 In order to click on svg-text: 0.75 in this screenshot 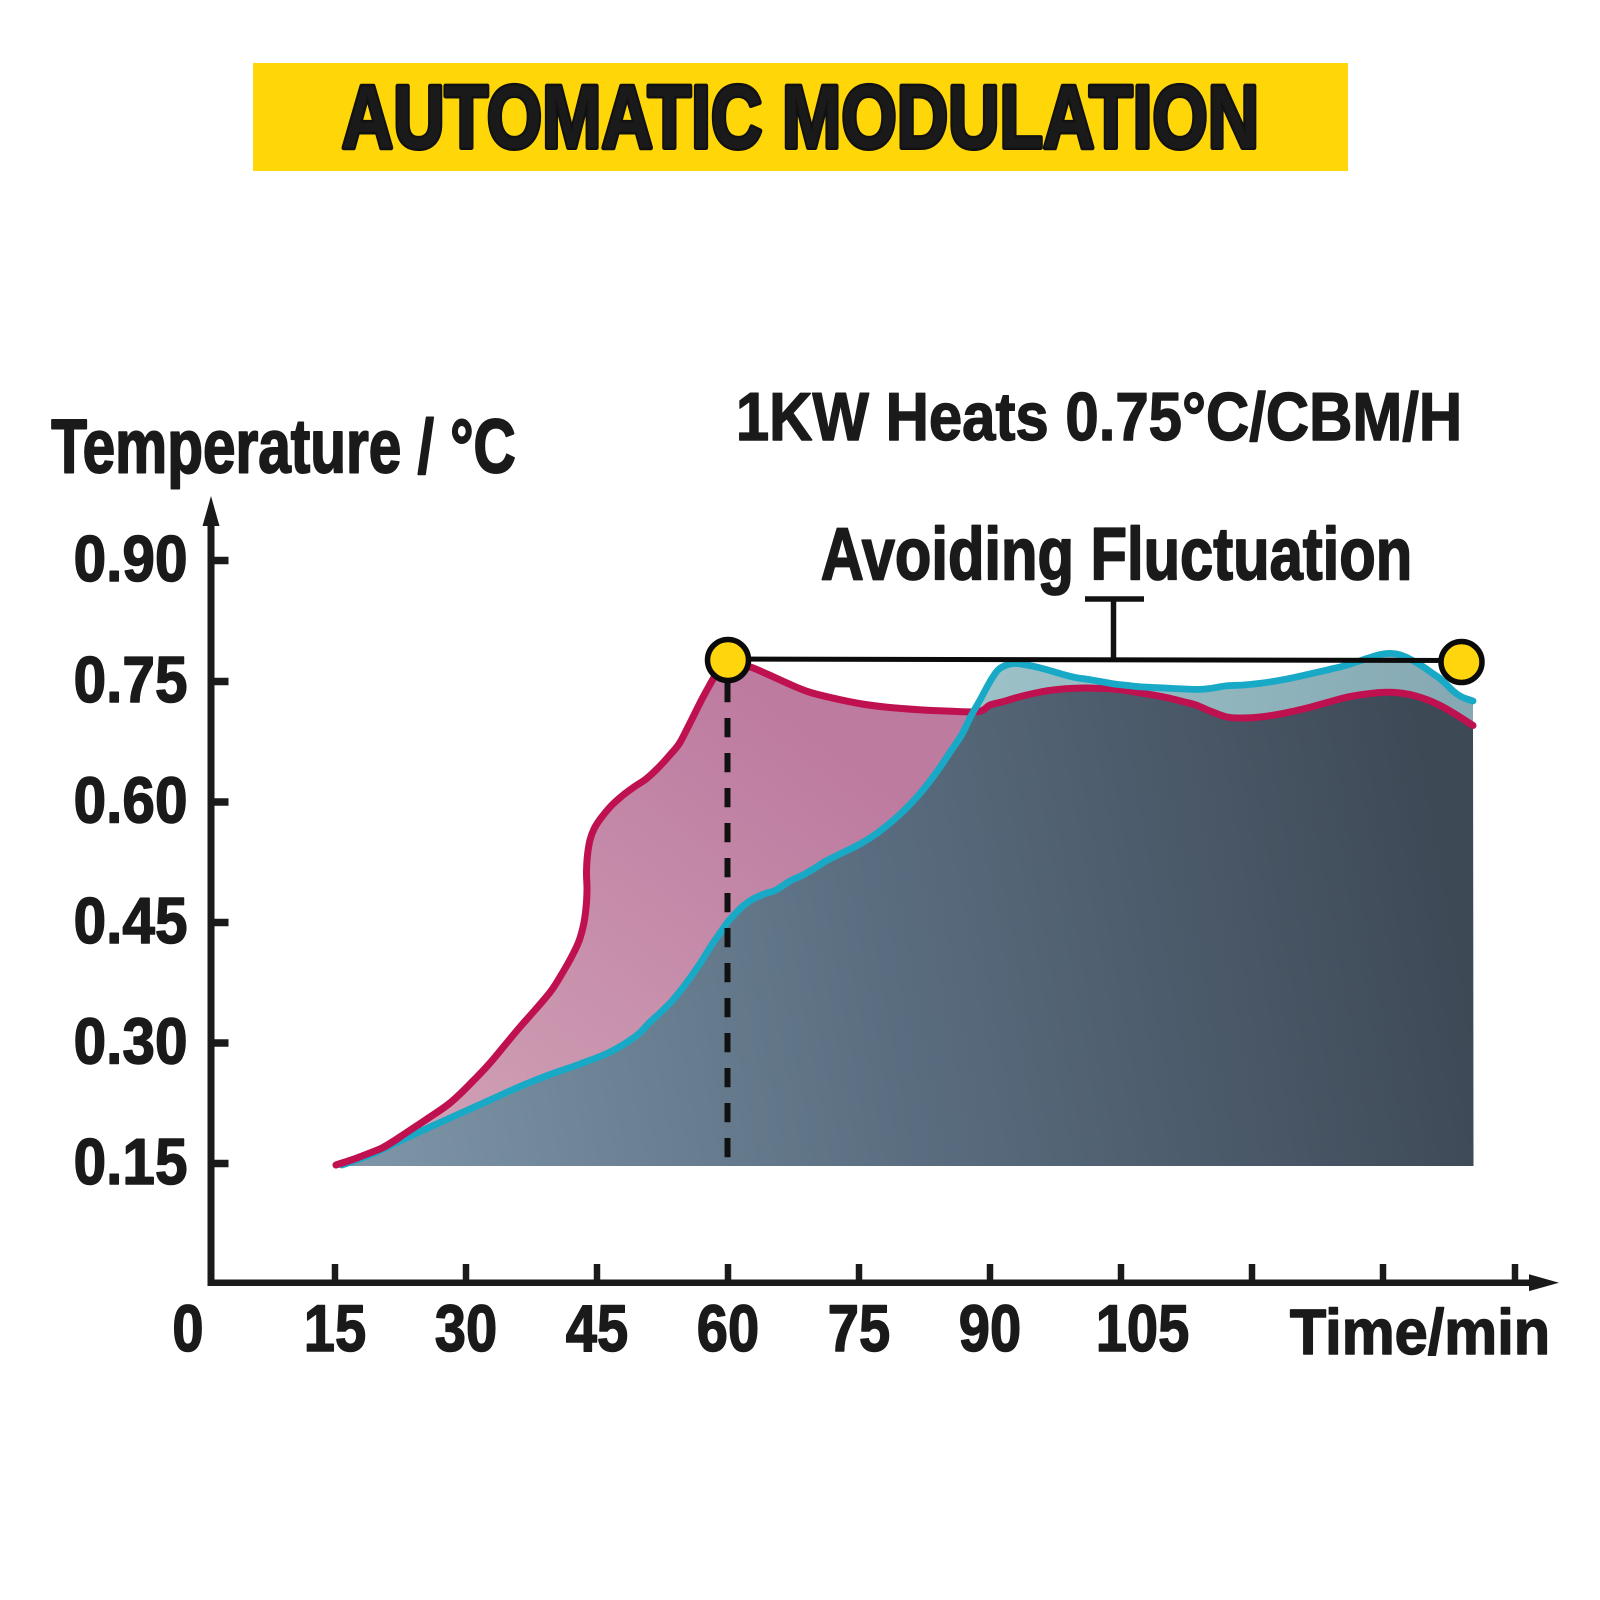, I will do `click(131, 680)`.